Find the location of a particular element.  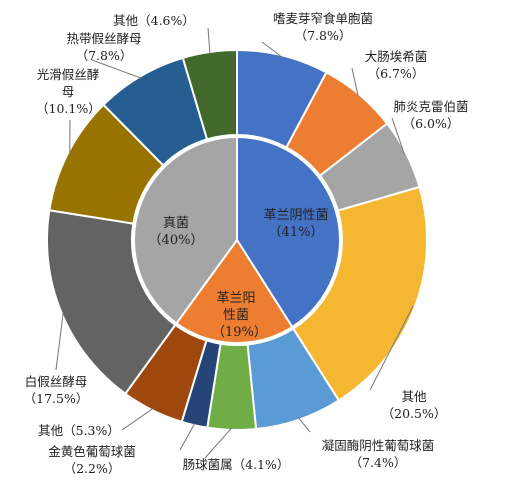

label: 其他（4.6%） is located at coordinates (154, 20).